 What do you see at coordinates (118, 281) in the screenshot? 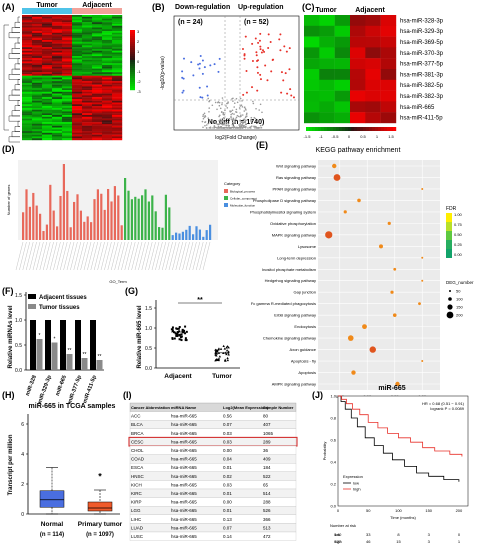
I see `go-xlabel: GO_Term` at bounding box center [118, 281].